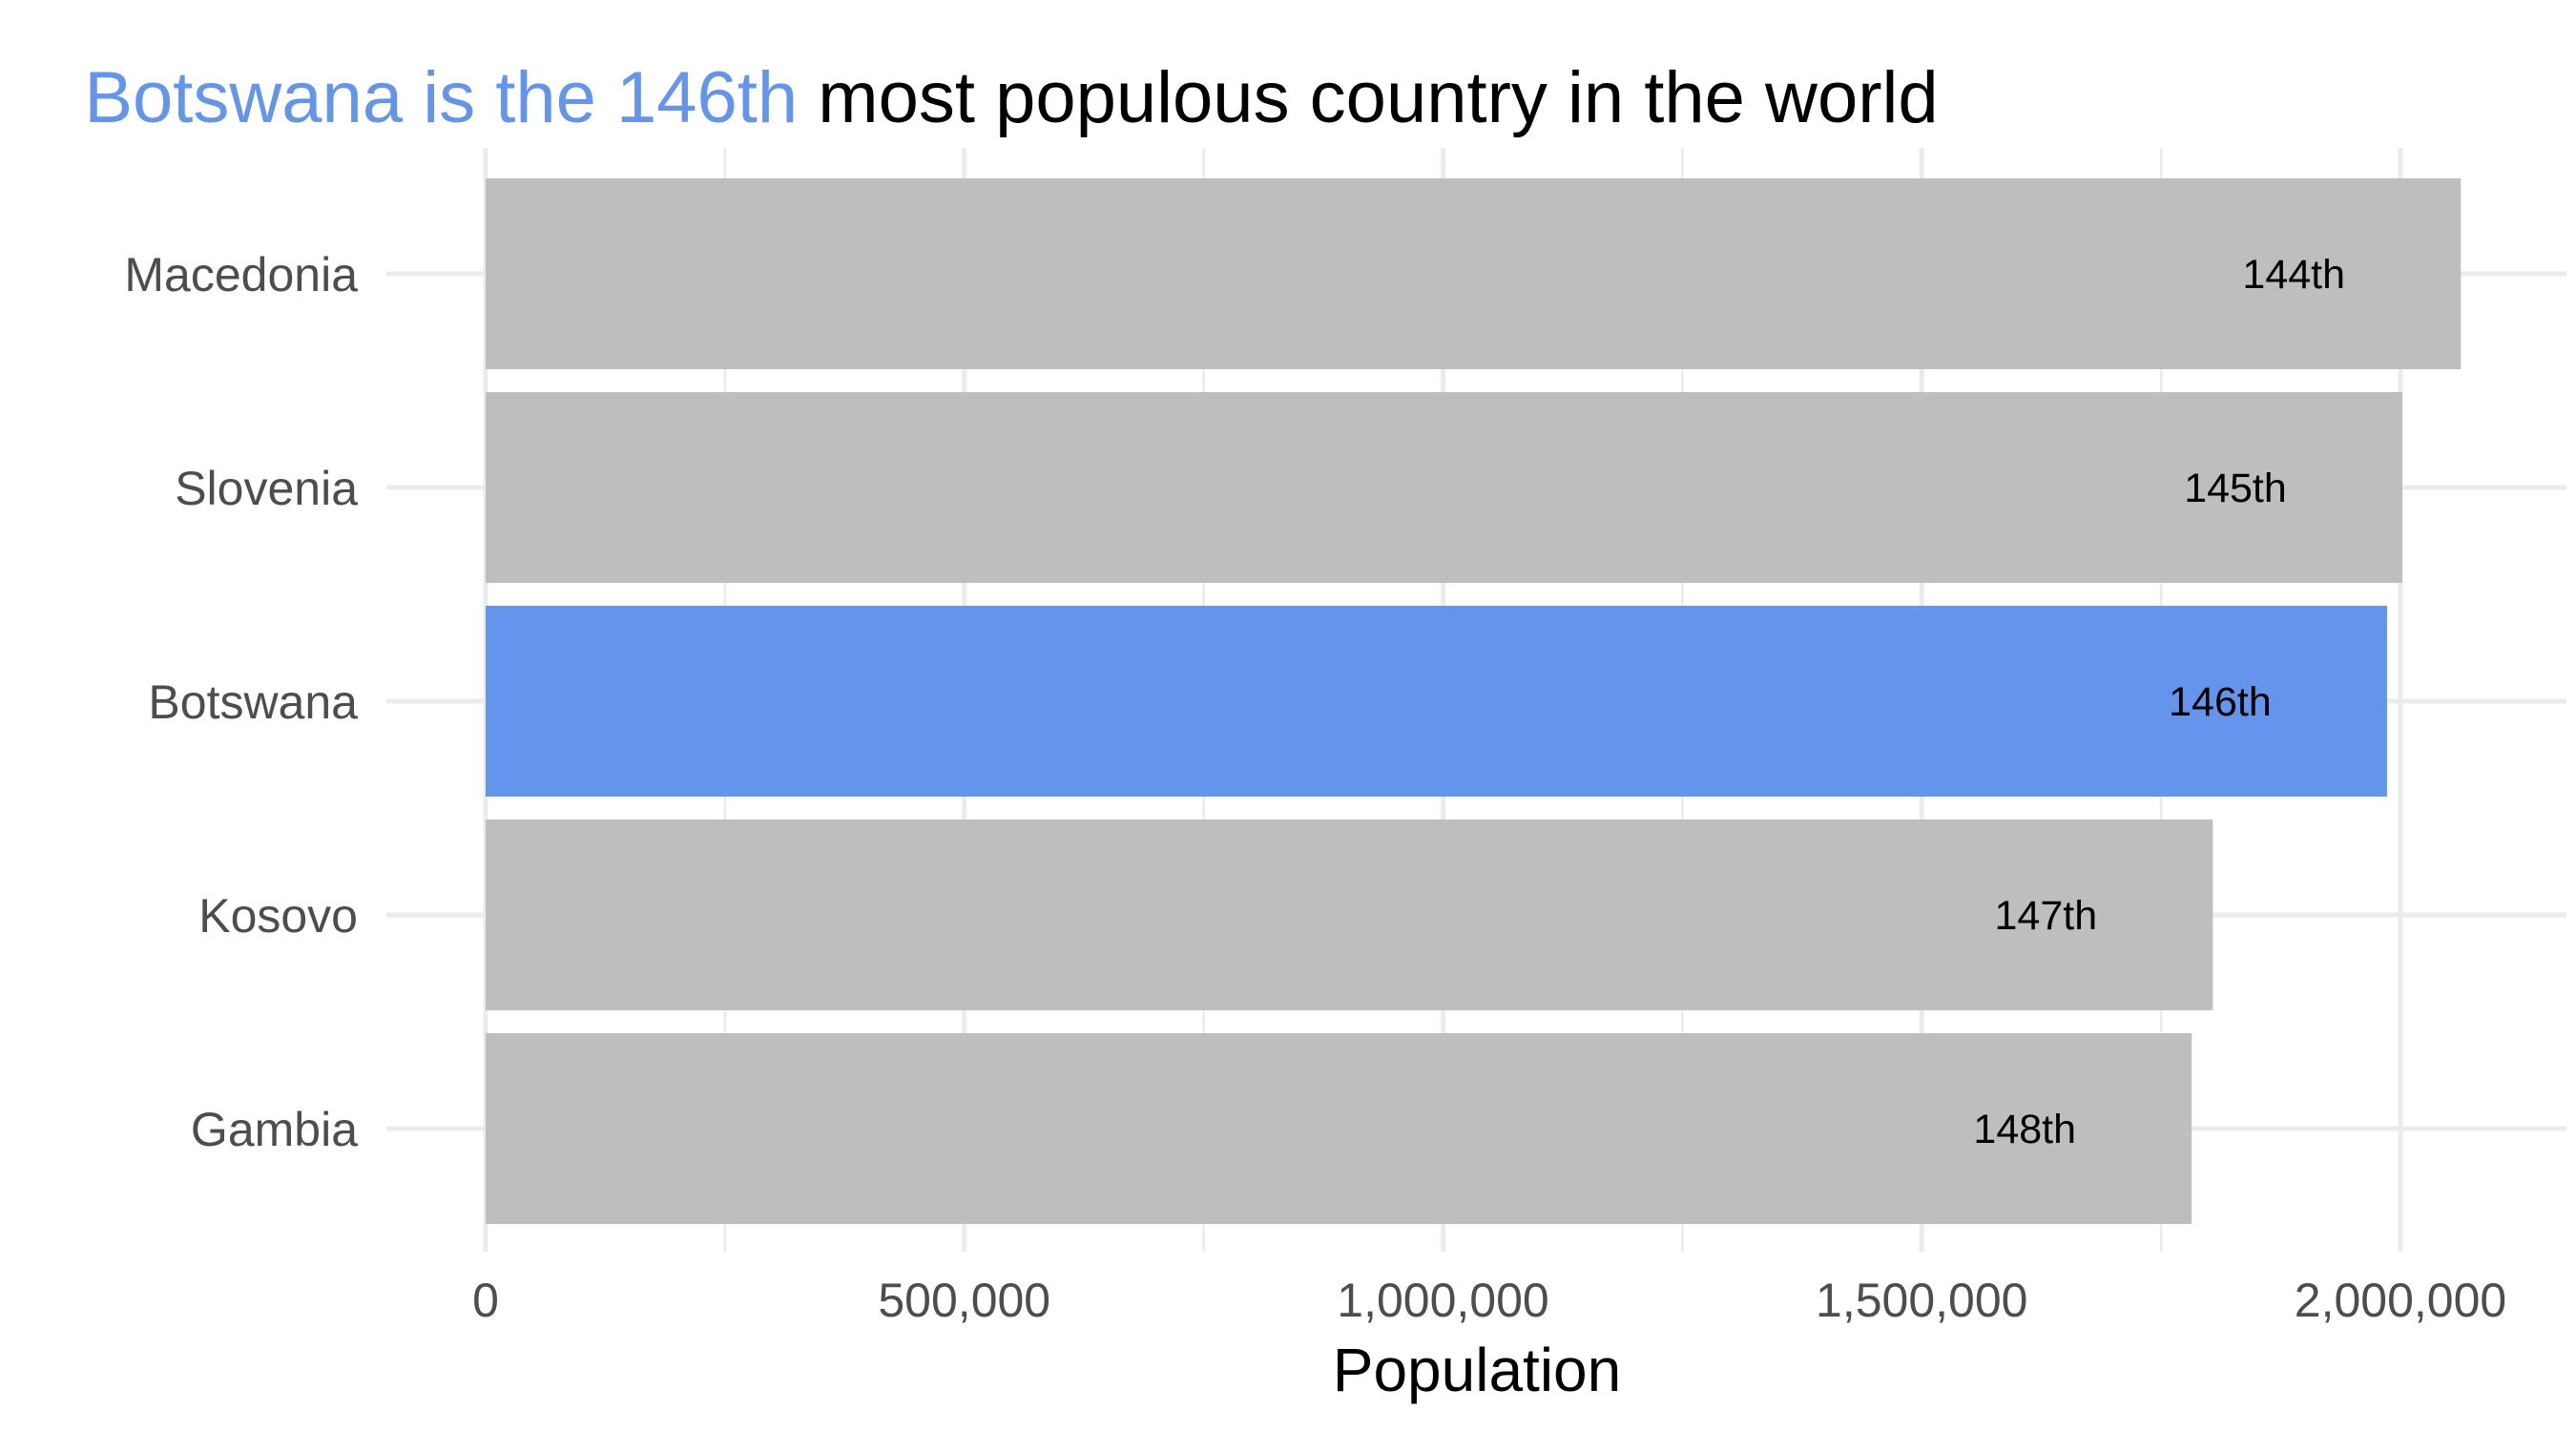 This screenshot has height=1431, width=2576. What do you see at coordinates (274, 1129) in the screenshot?
I see `y-axis-label-gambia: Gambia` at bounding box center [274, 1129].